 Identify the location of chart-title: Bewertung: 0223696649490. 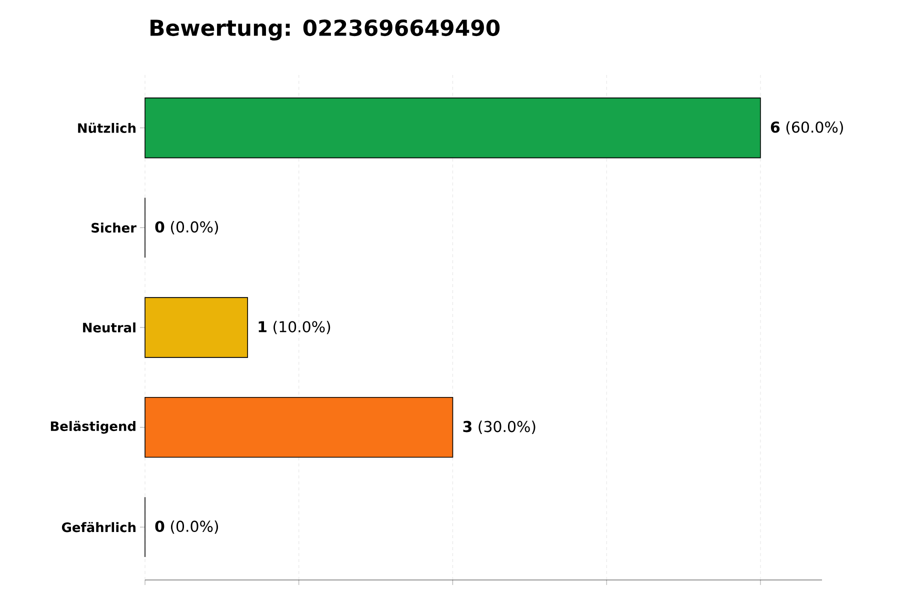
(325, 29).